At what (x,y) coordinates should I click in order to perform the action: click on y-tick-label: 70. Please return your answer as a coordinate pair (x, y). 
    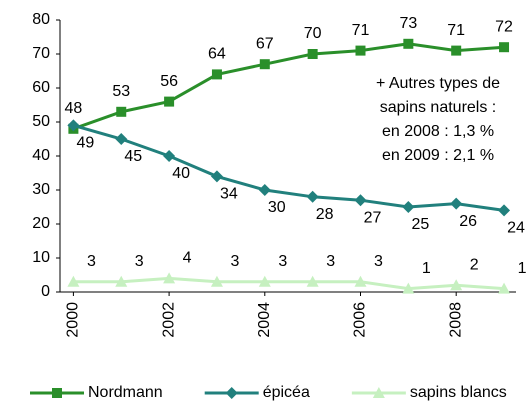
    Looking at the image, I should click on (41, 53).